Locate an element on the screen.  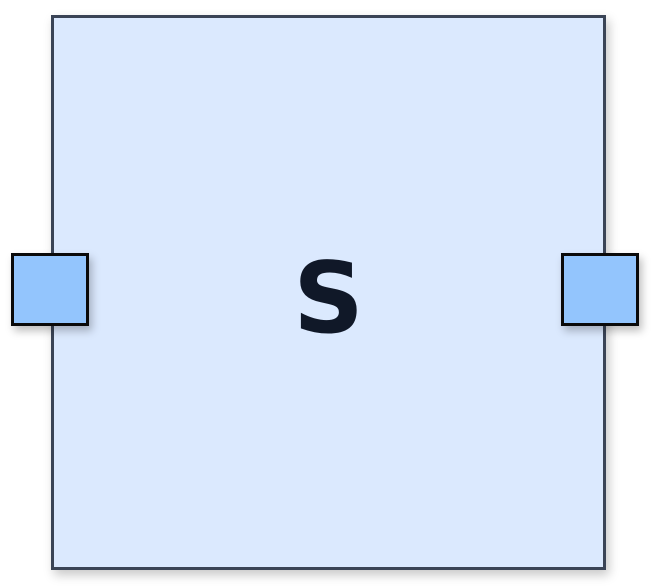
right-port is located at coordinates (600, 289).